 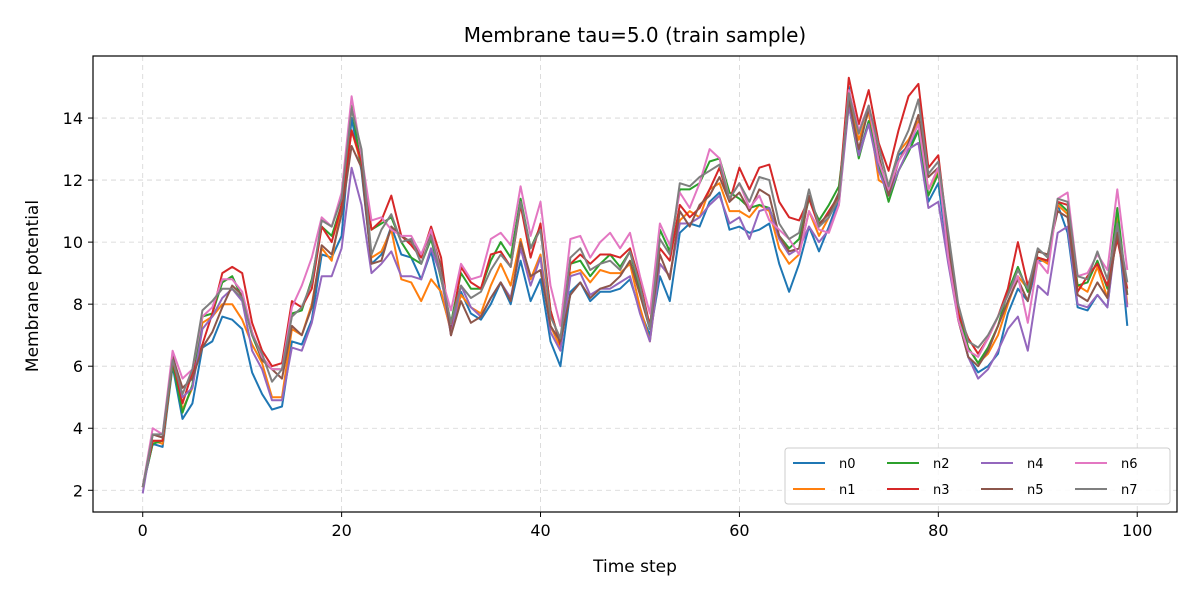 I want to click on legend-label-n0: n0, so click(x=847, y=464).